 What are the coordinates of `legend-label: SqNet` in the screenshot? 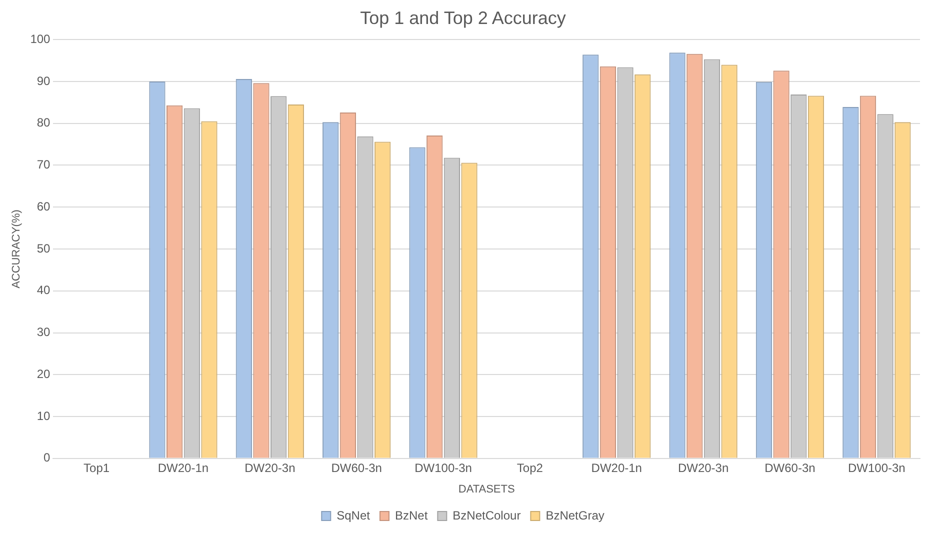 It's located at (353, 515).